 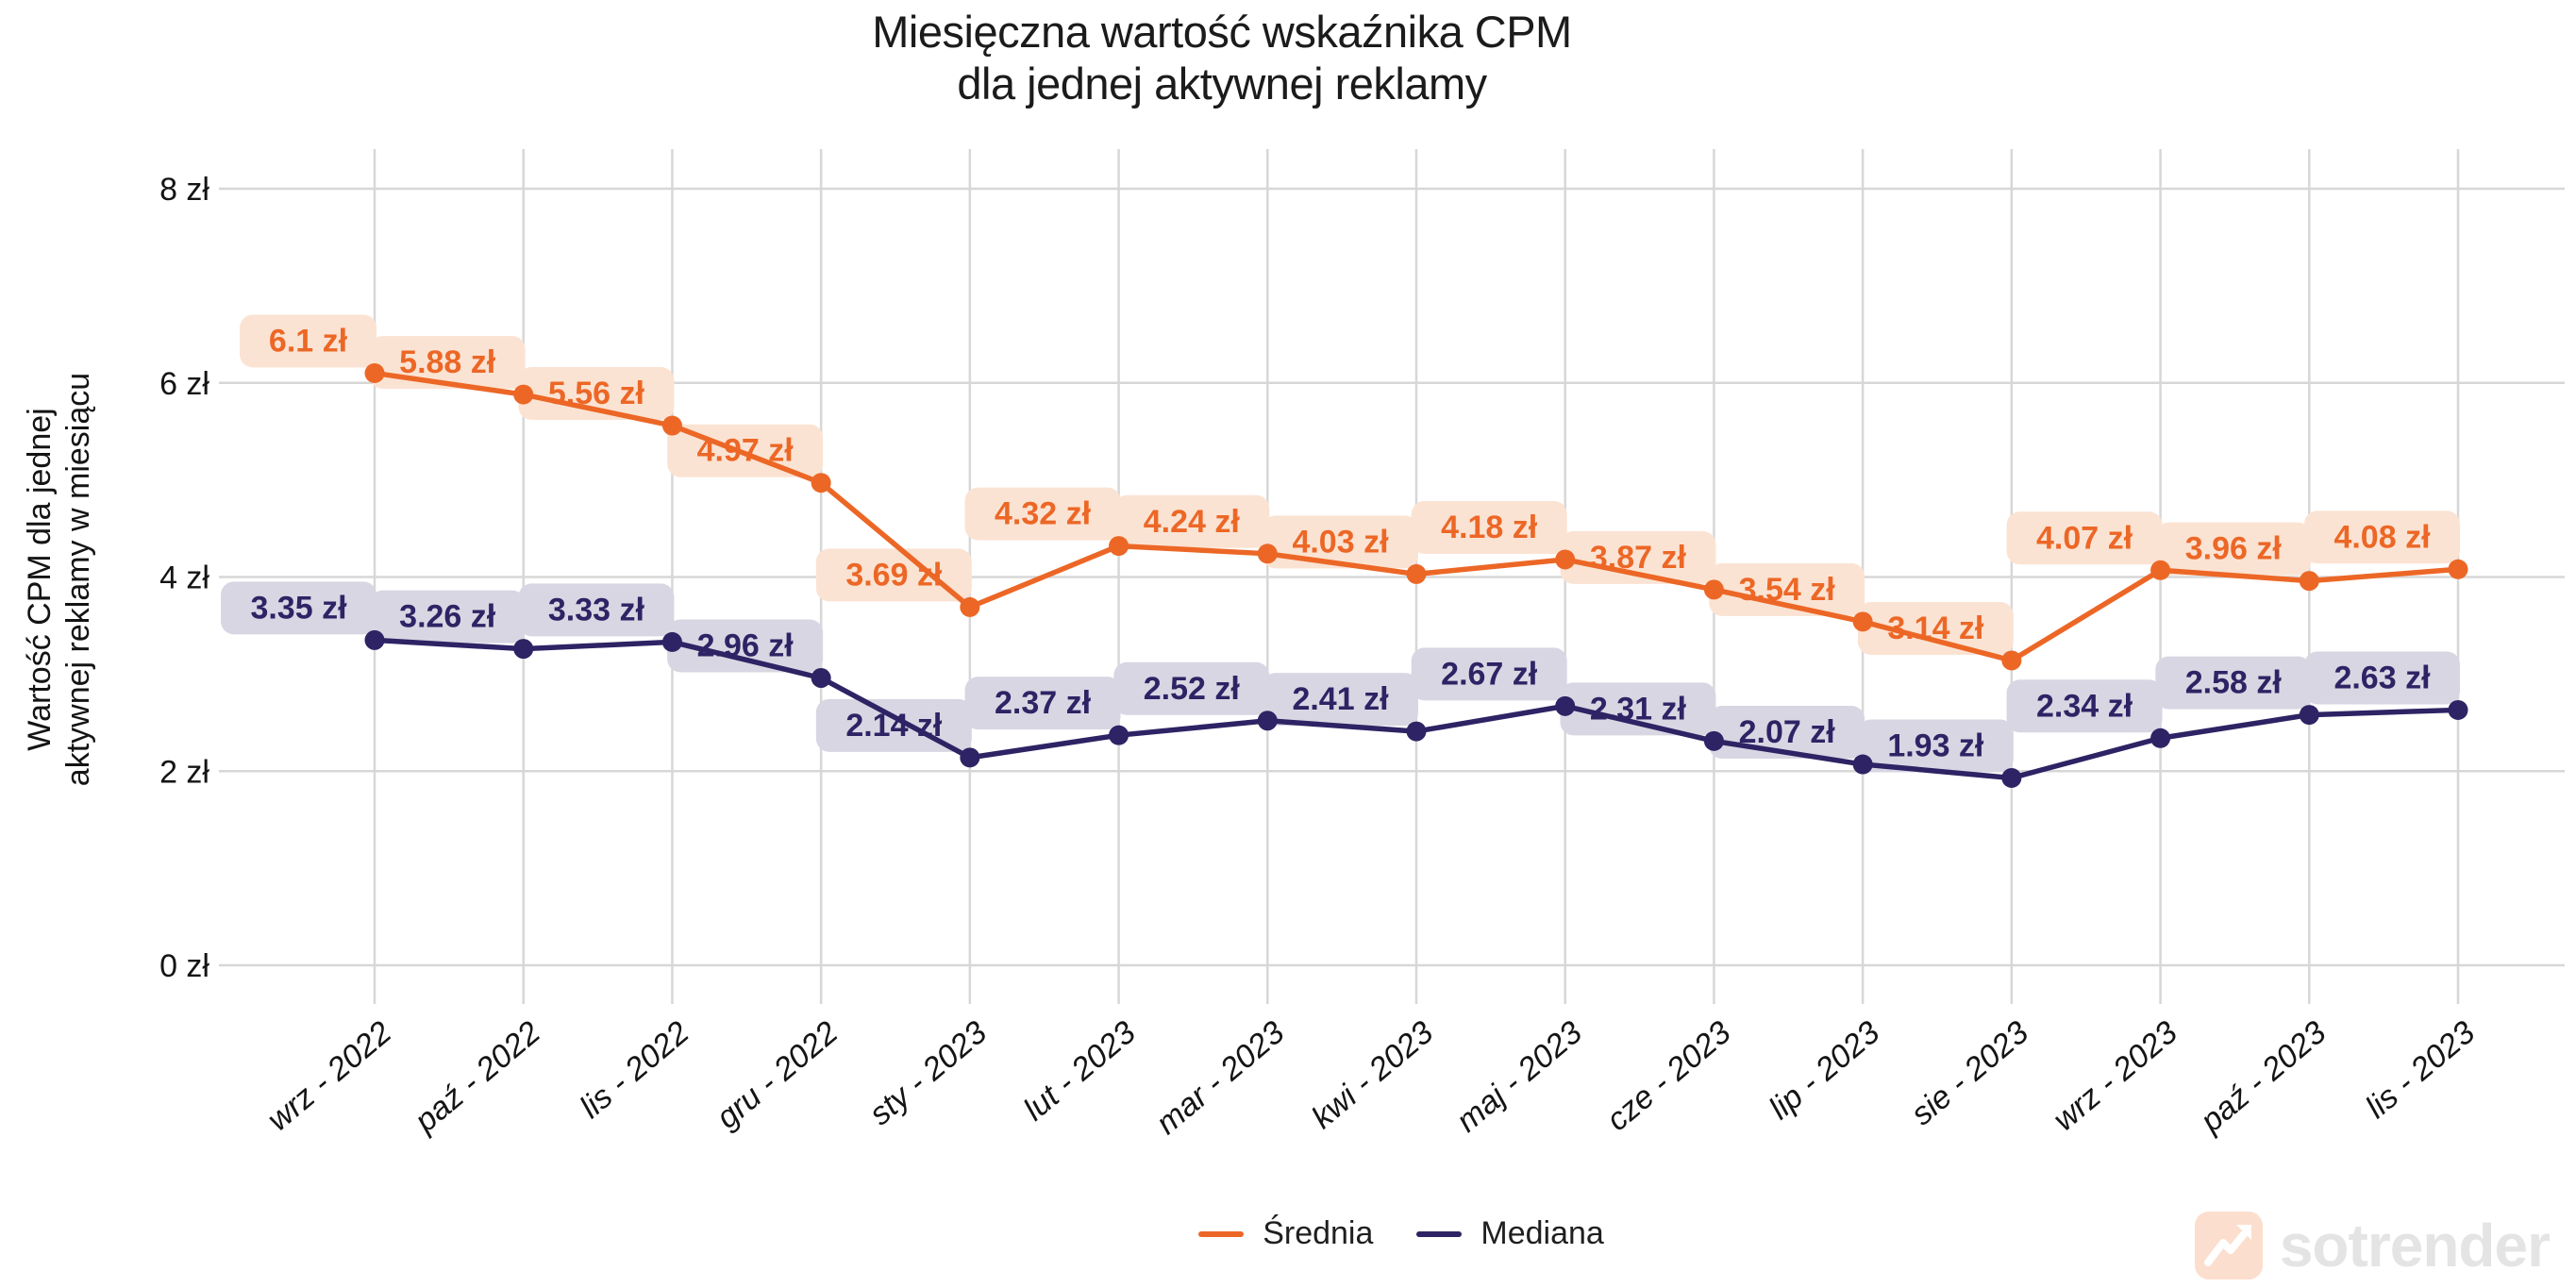 I want to click on series-1-line-group, so click(x=1416, y=708).